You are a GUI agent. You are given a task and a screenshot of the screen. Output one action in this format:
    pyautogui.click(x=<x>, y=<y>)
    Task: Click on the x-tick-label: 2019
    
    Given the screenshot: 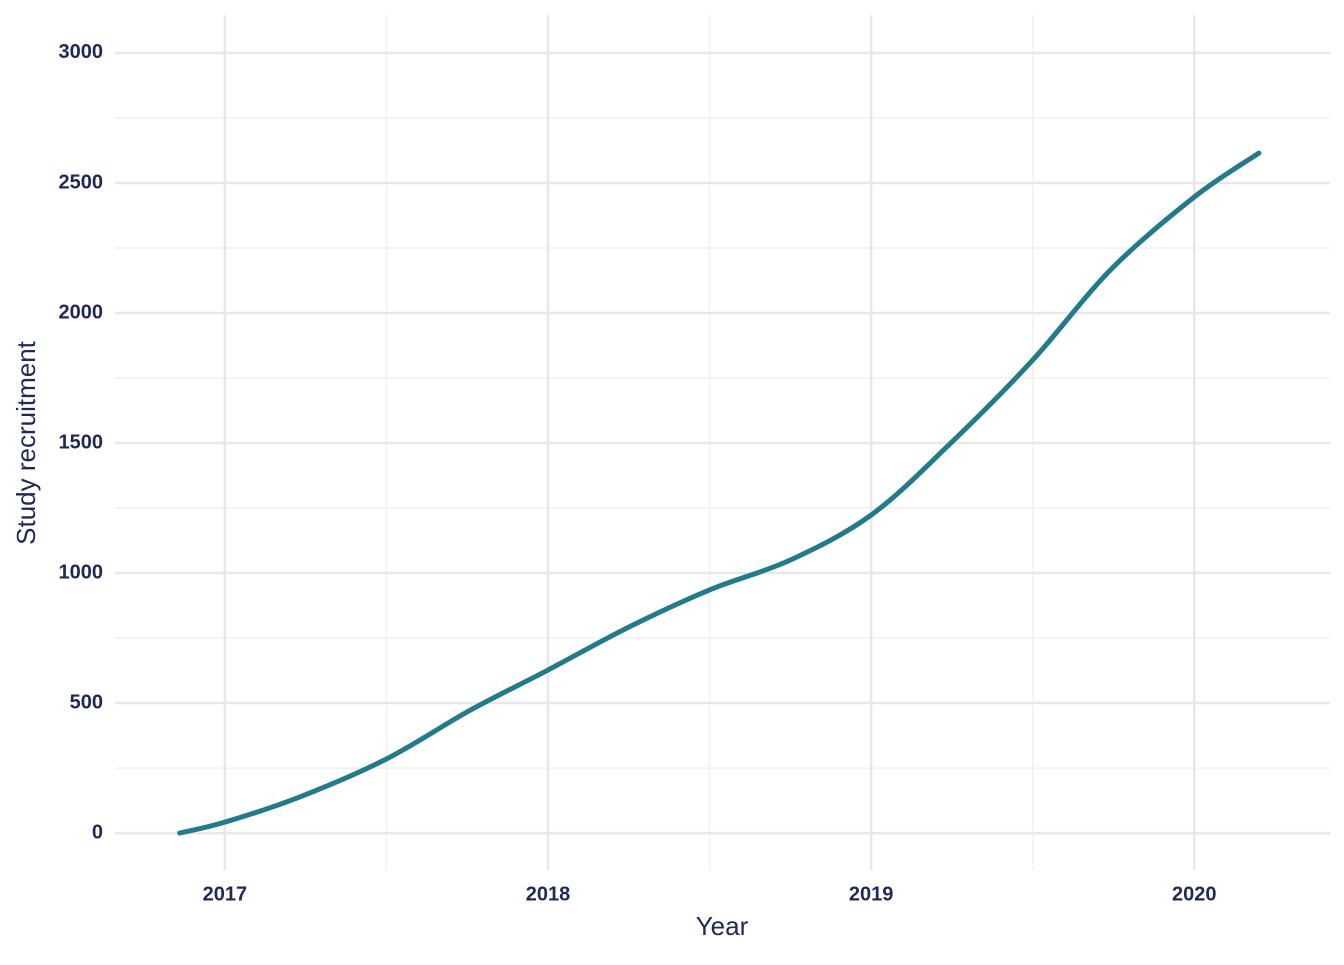 What is the action you would take?
    pyautogui.click(x=871, y=894)
    